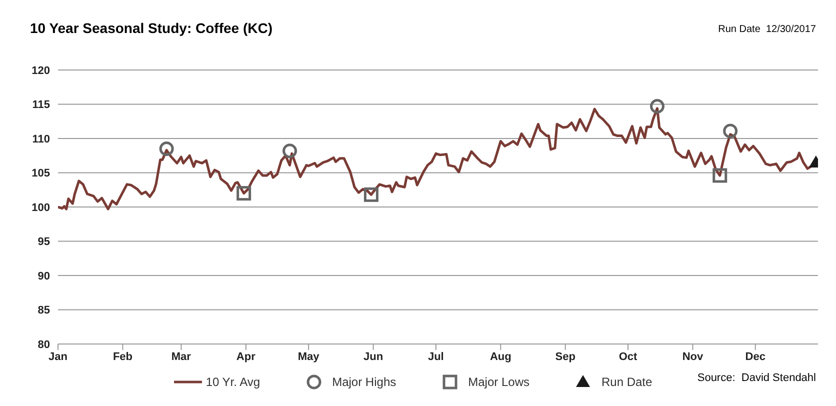 The image size is (836, 406). I want to click on x-tick-label: Sep, so click(565, 356).